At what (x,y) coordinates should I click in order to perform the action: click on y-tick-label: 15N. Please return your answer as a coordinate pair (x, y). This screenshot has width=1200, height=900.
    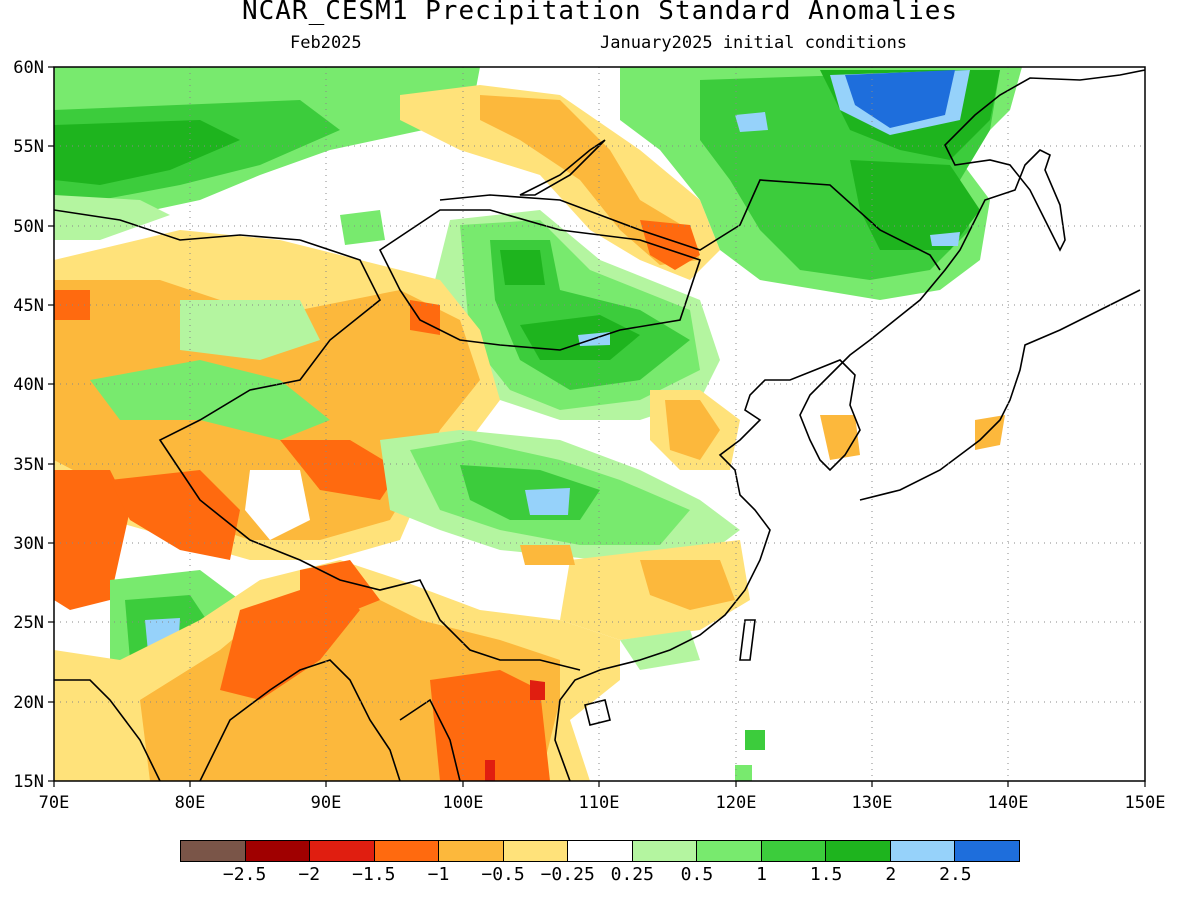
    Looking at the image, I should click on (28, 782).